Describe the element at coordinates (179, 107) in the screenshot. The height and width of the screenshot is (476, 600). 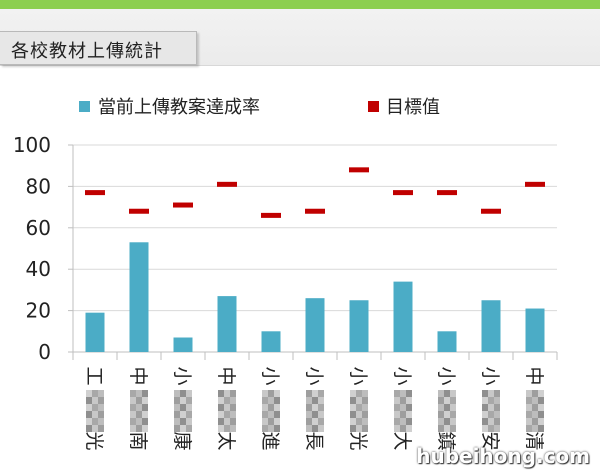
I see `legend-label-bars: 當前上傳教案達成率` at that location.